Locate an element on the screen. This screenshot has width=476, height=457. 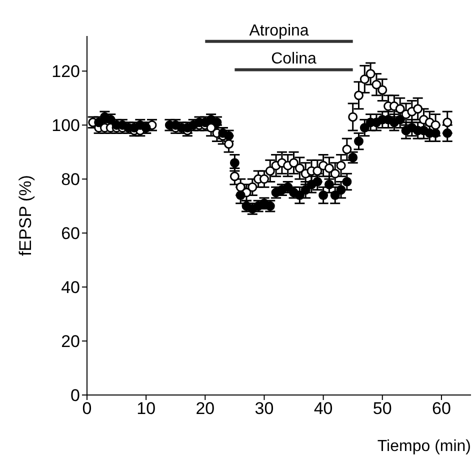
x-tick-label: 50 is located at coordinates (382, 408).